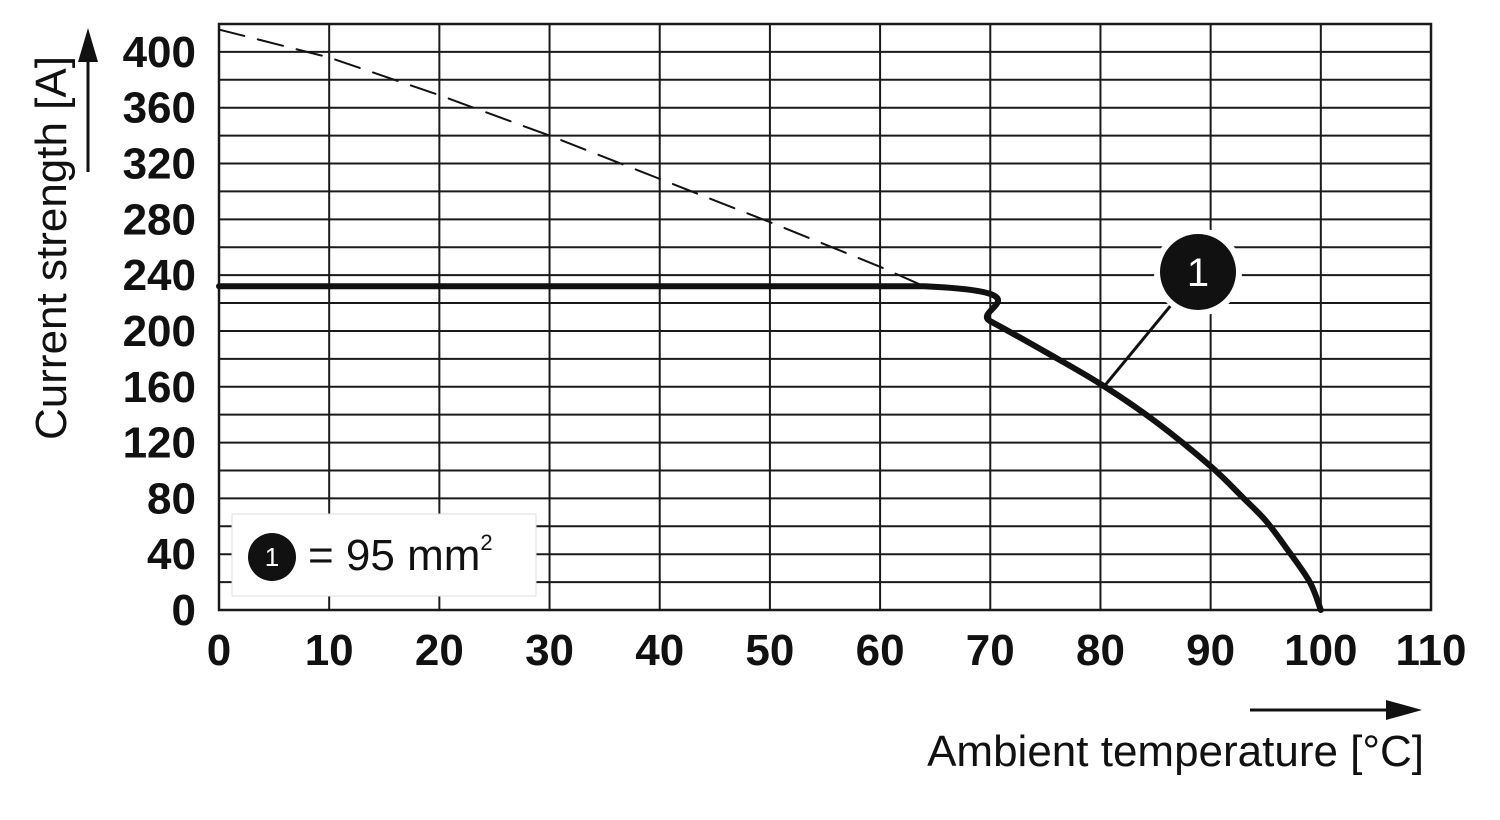  What do you see at coordinates (88, 45) in the screenshot?
I see `y-axis-arrow-head` at bounding box center [88, 45].